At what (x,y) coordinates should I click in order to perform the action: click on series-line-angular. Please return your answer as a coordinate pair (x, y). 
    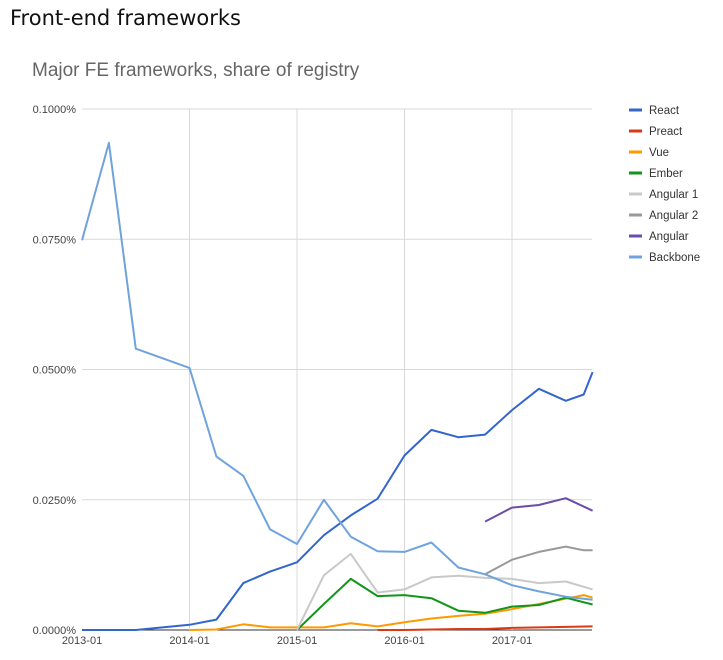
    Looking at the image, I should click on (539, 510).